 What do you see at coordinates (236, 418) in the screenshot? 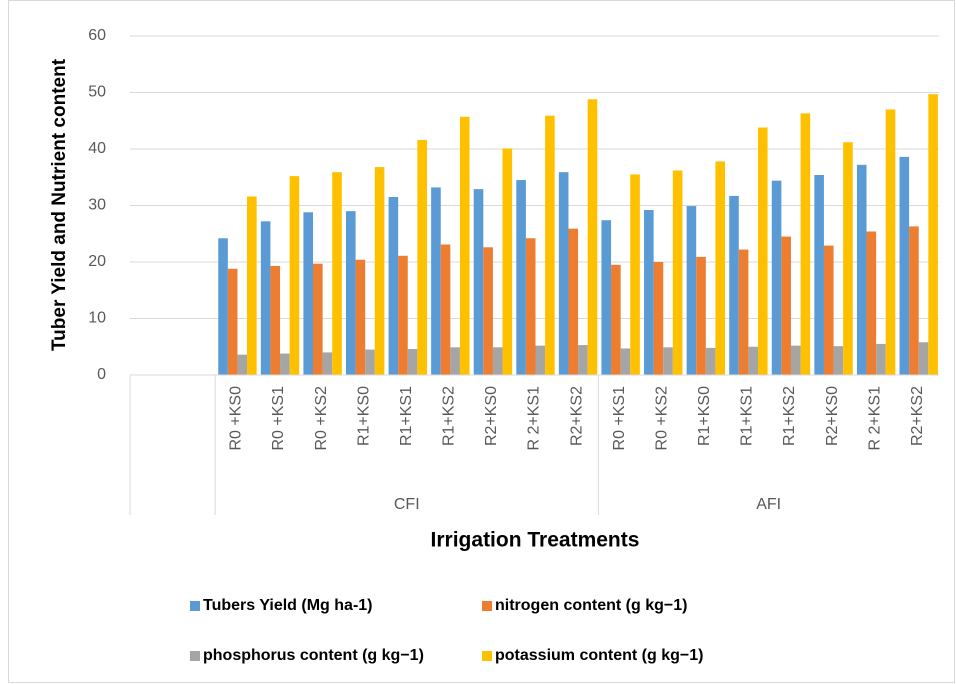
I see `x-tick-label: R0 +KS0` at bounding box center [236, 418].